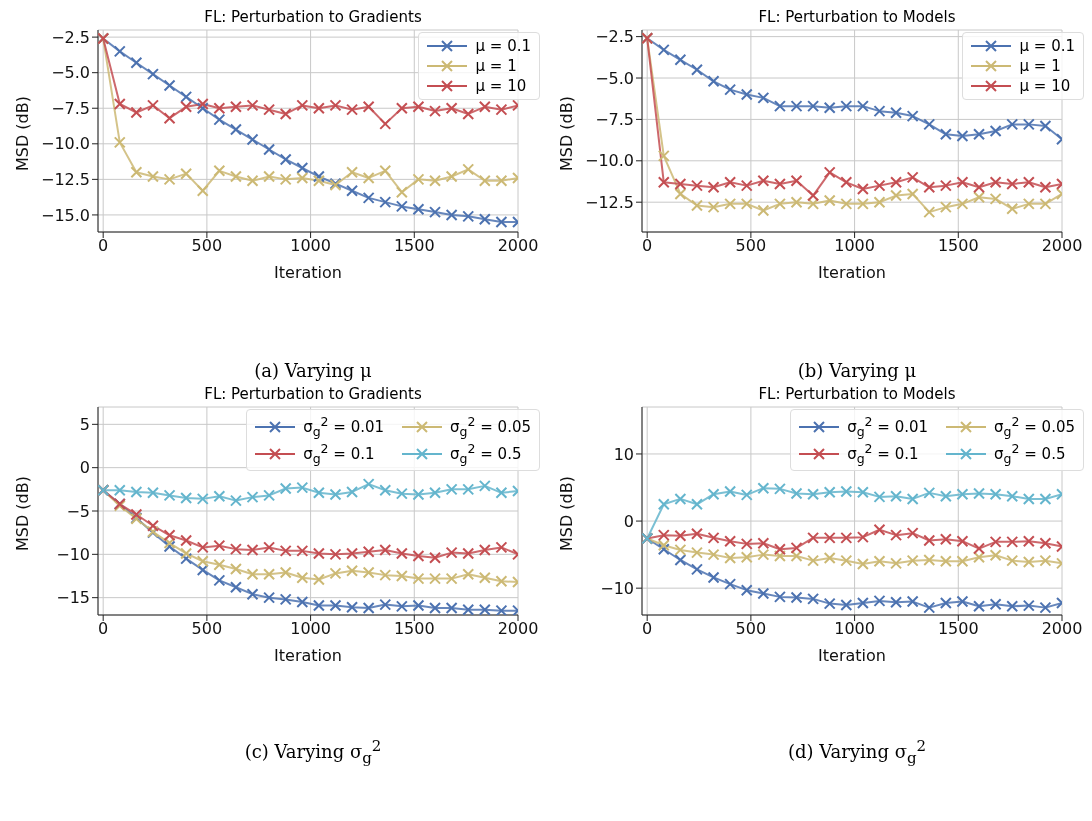 This screenshot has height=821, width=1092. Describe the element at coordinates (313, 370) in the screenshot. I see `text: (a) Varying μ` at that location.